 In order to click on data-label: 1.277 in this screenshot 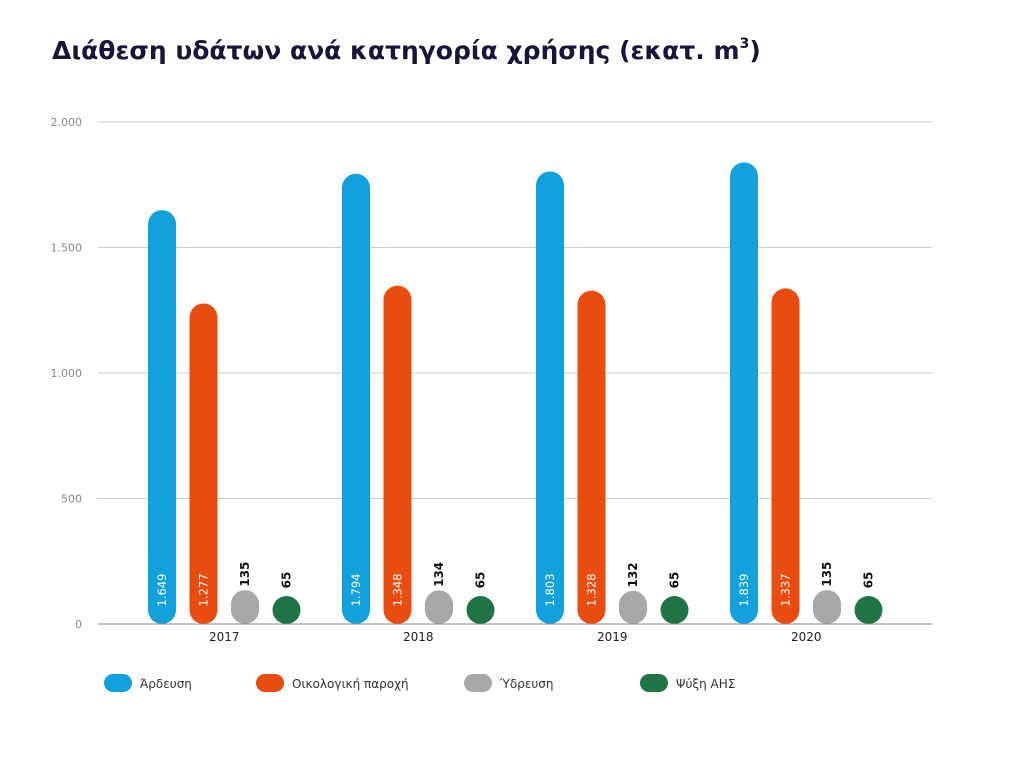, I will do `click(204, 590)`.